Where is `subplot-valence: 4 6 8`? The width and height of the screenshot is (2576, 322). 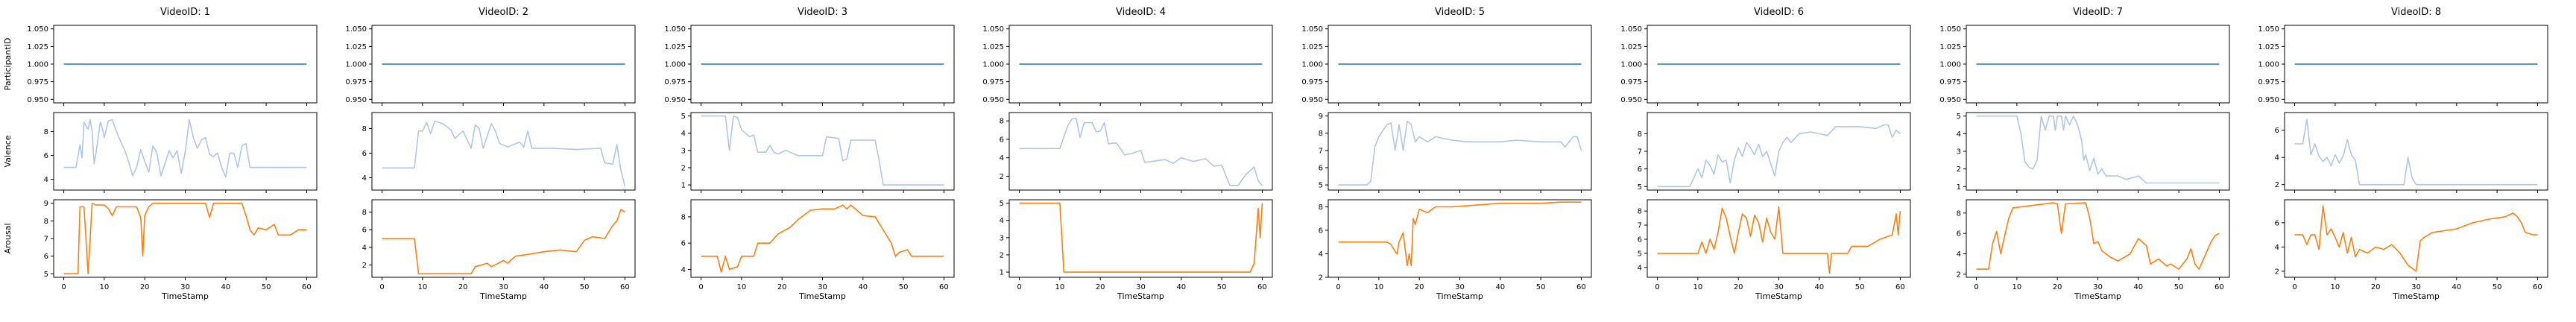 subplot-valence: 4 6 8 is located at coordinates (499, 152).